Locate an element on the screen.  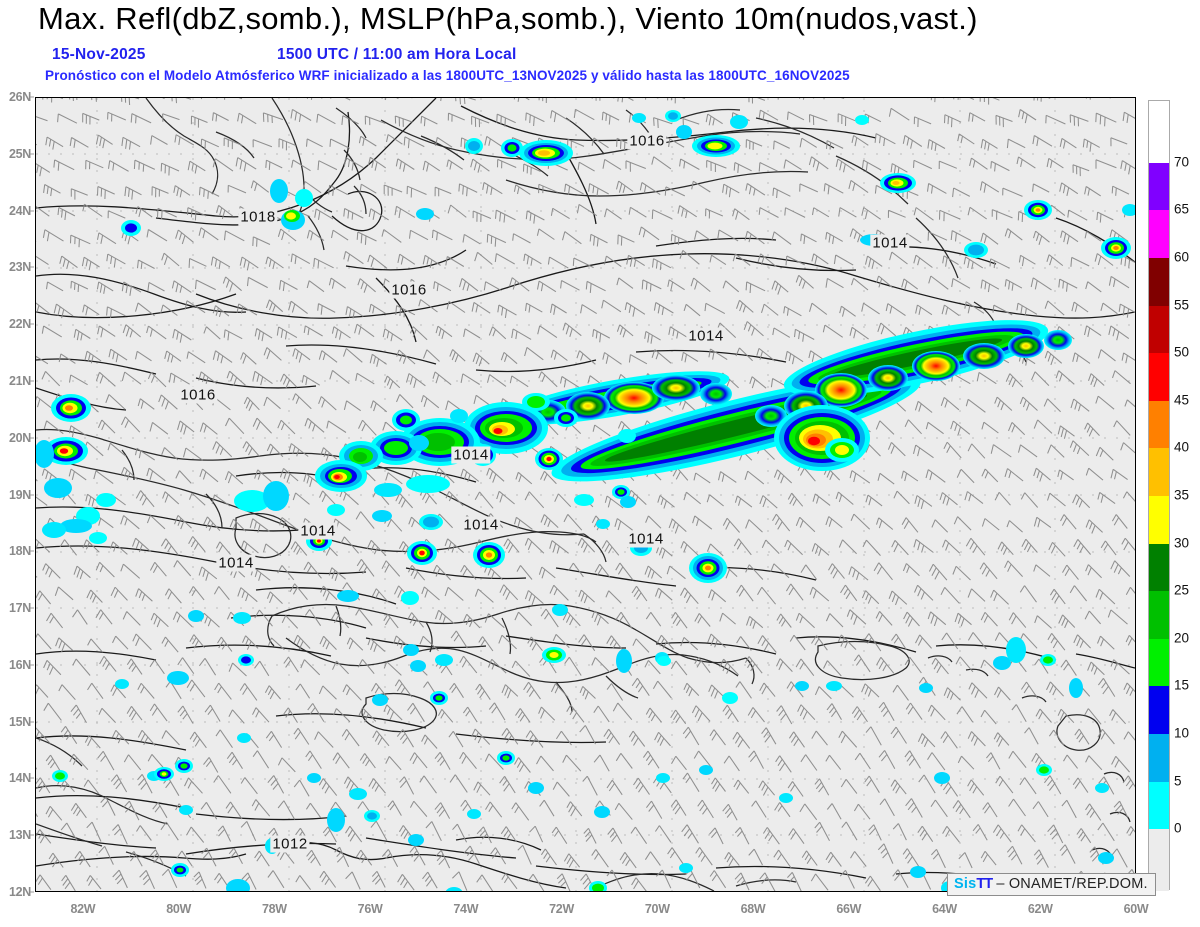
lat-tick-16N: 16N is located at coordinates (19, 664).